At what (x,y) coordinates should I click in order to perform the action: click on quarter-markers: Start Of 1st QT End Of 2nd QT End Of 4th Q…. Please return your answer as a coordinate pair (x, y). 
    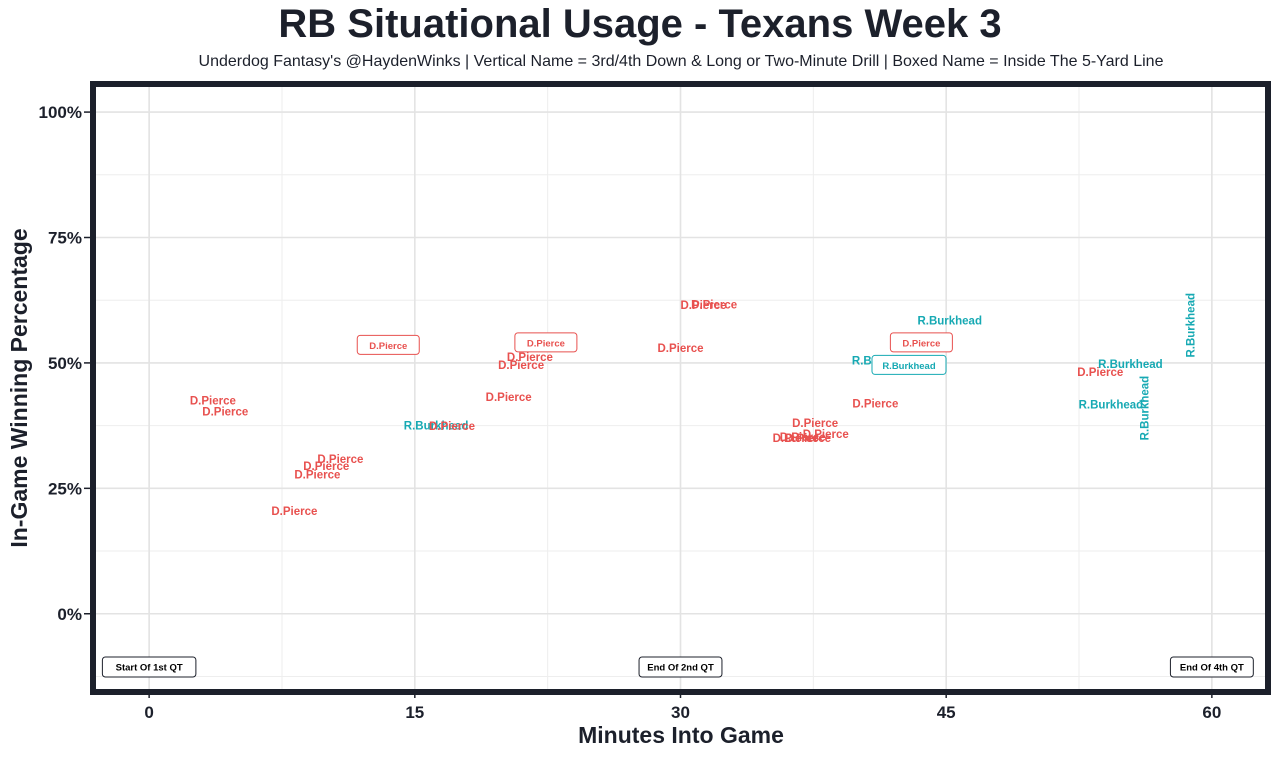
    Looking at the image, I should click on (677, 667).